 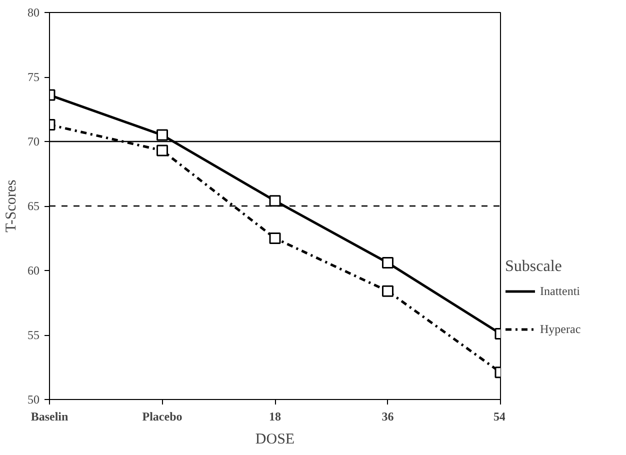 What do you see at coordinates (560, 329) in the screenshot?
I see `legend-label: Hyperac` at bounding box center [560, 329].